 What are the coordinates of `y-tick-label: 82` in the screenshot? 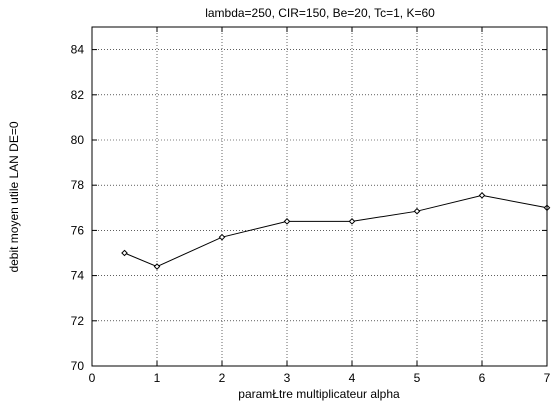 It's located at (78, 95).